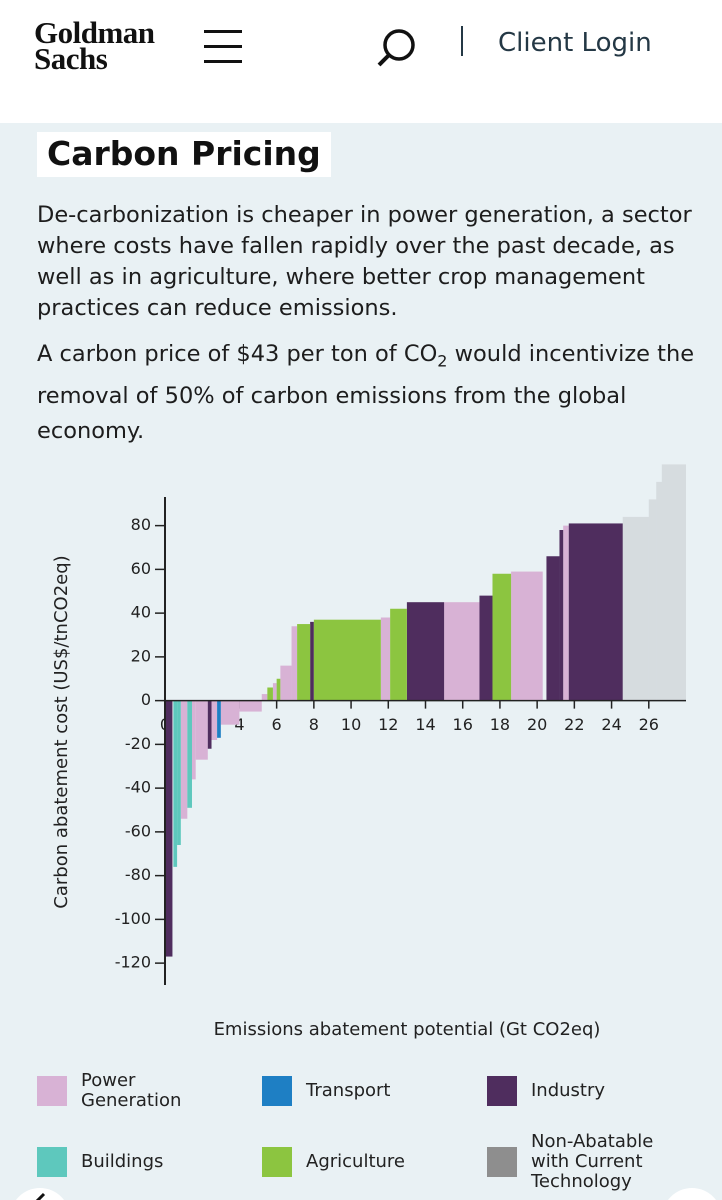  Describe the element at coordinates (141, 524) in the screenshot. I see `y-tick-label: 80` at that location.